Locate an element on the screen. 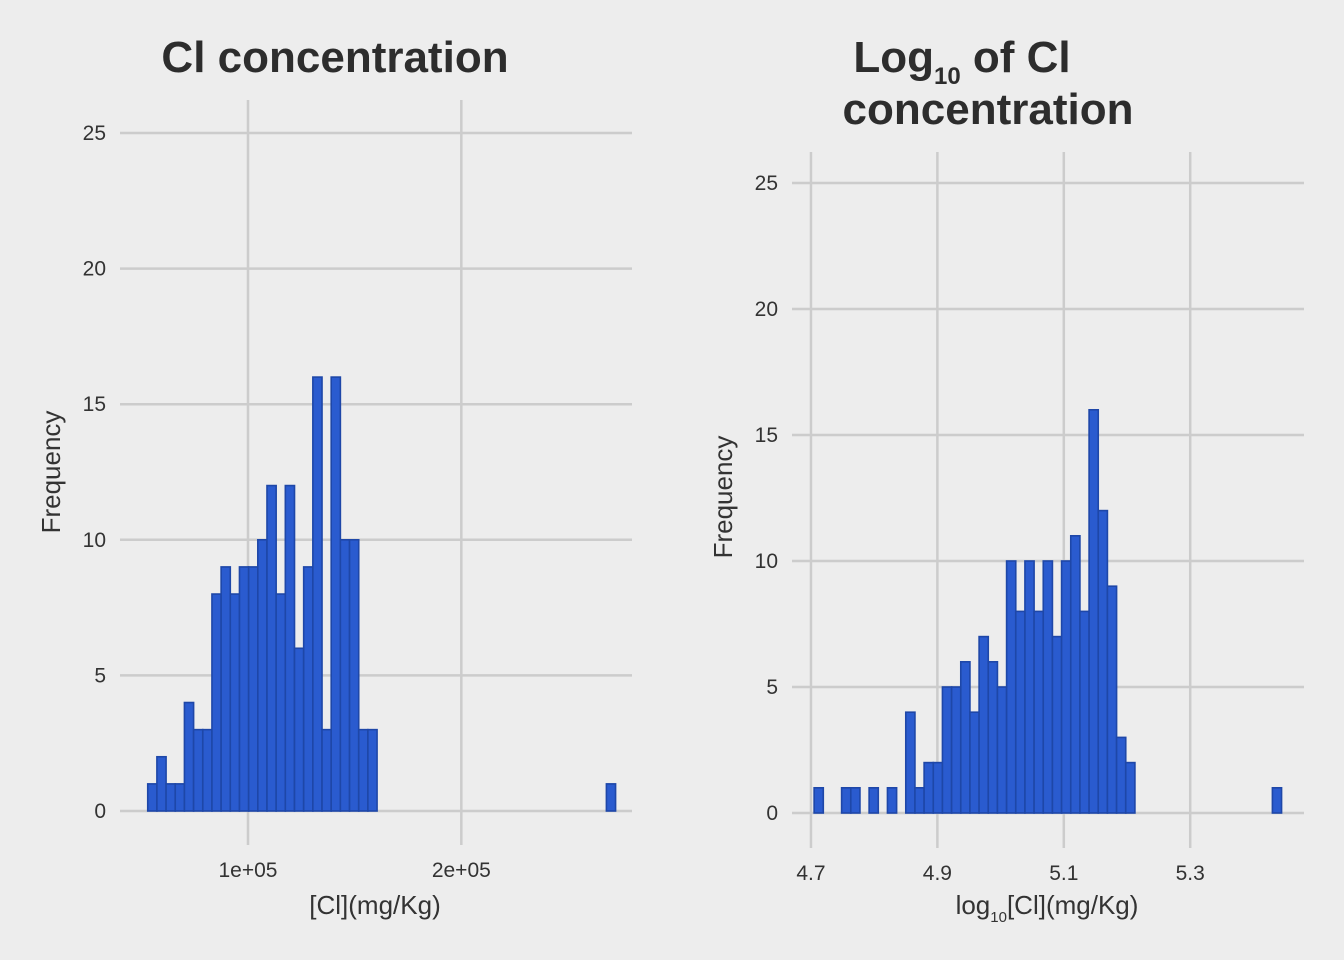 This screenshot has height=960, width=1344. x-tick-label: 4.7 is located at coordinates (810, 873).